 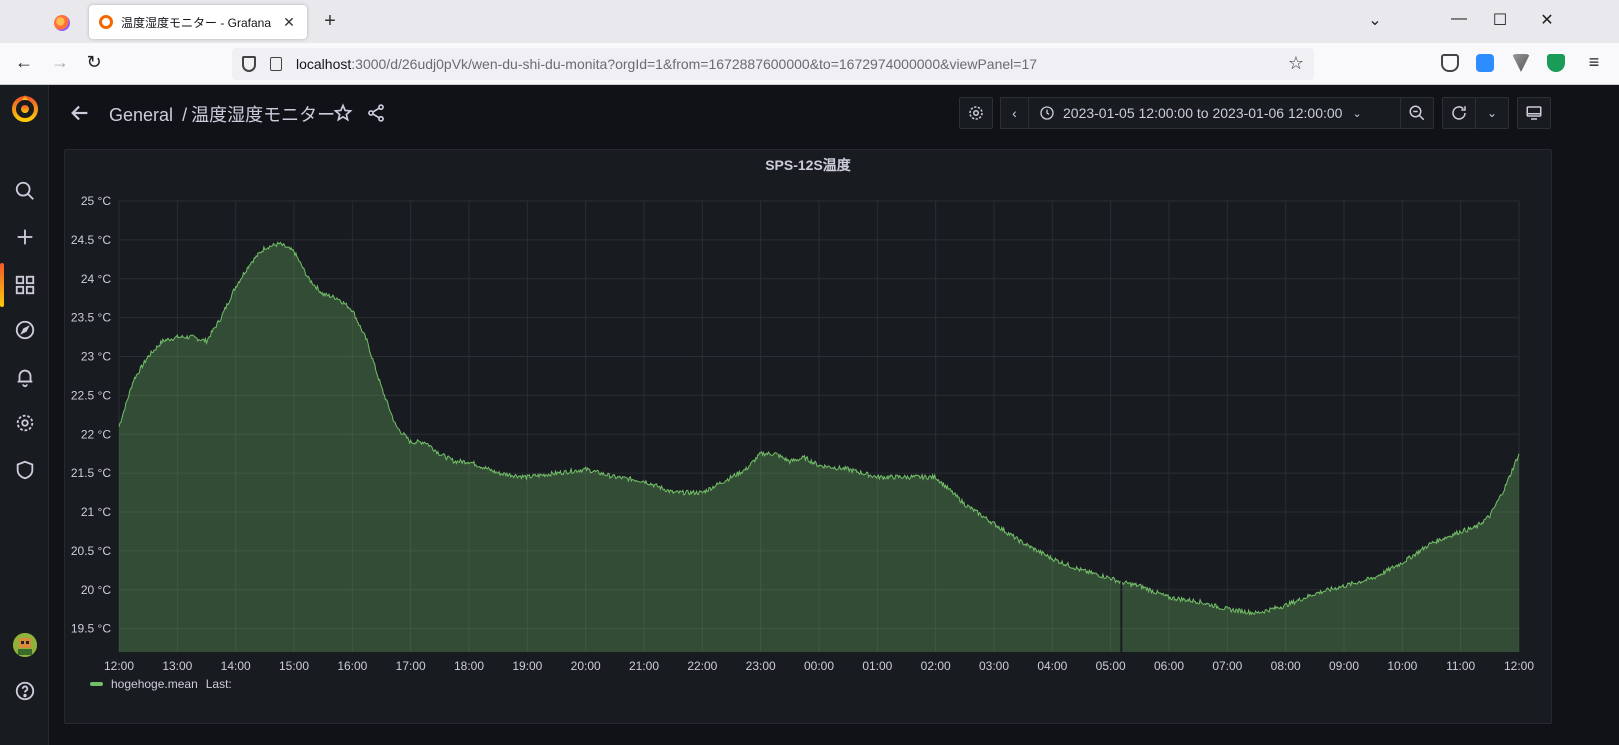 What do you see at coordinates (91, 240) in the screenshot?
I see `y-tick-label: 24.5 °C` at bounding box center [91, 240].